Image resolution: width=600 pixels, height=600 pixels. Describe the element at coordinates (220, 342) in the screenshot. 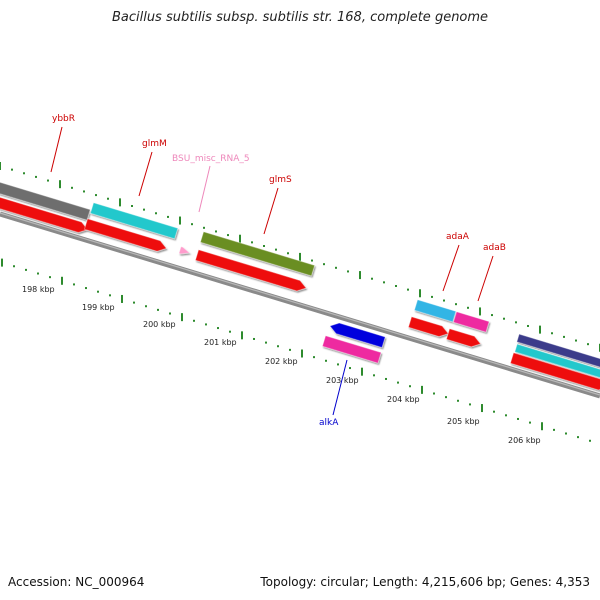

I see `kbp-label: 201 kbp` at that location.